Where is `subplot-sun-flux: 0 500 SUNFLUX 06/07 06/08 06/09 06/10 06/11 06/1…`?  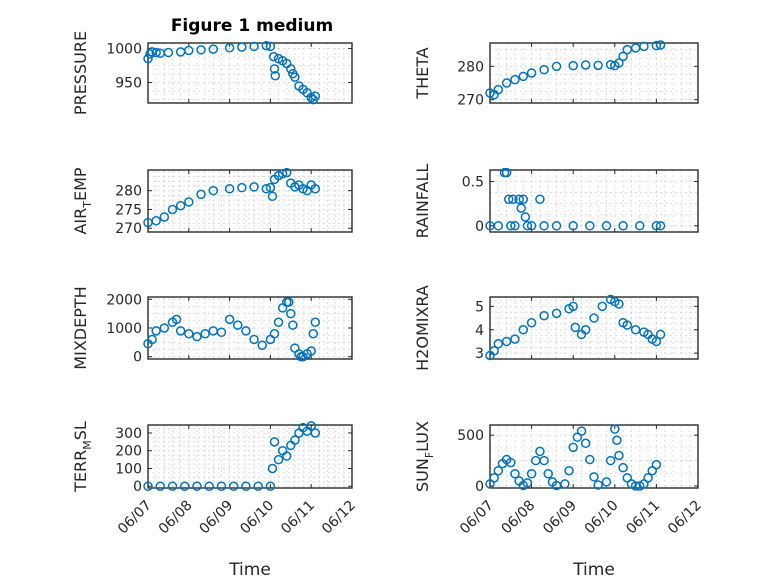
subplot-sun-flux: 0 500 SUNFLUX 06/07 06/08 06/09 06/10 06/11 06/1… is located at coordinates (559, 500).